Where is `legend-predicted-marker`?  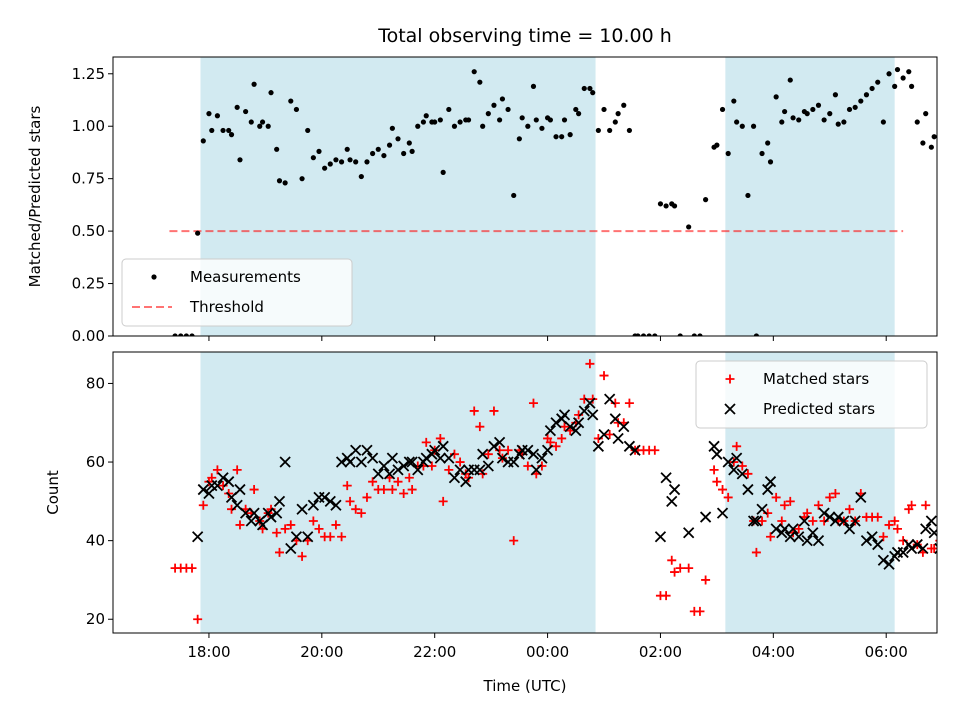 legend-predicted-marker is located at coordinates (730, 409).